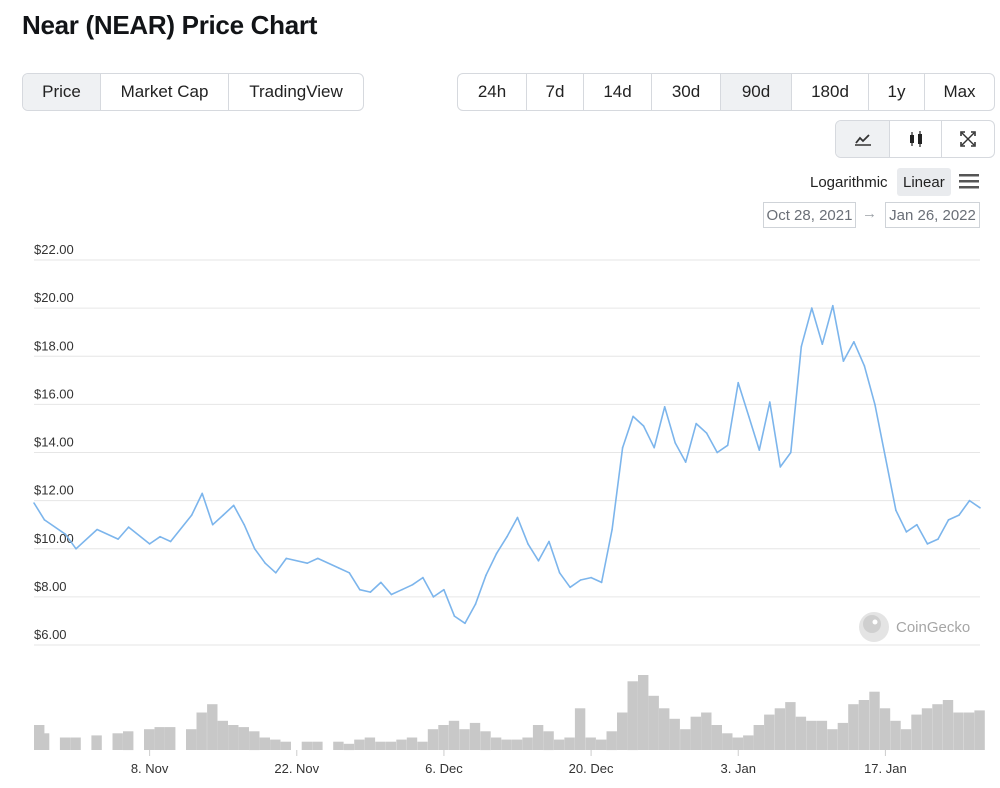 The image size is (1000, 788). I want to click on x-tick-label: 17. Jan, so click(885, 768).